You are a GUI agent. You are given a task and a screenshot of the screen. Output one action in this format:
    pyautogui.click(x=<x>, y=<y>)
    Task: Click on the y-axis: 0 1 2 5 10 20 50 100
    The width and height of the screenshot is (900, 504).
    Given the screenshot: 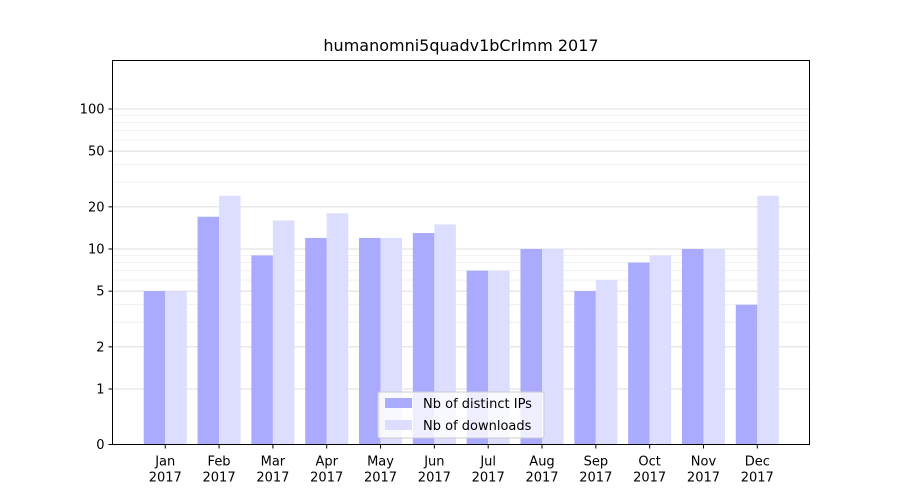 What is the action you would take?
    pyautogui.click(x=96, y=278)
    